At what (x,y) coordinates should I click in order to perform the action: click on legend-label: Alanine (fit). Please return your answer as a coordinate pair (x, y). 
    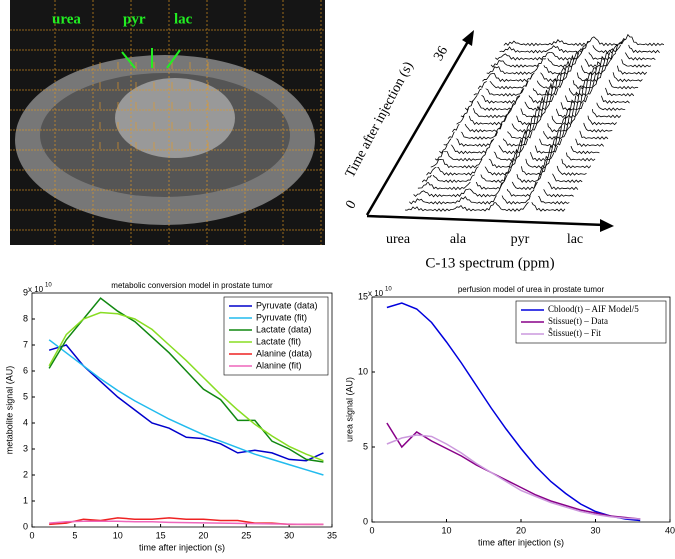
    Looking at the image, I should click on (279, 365).